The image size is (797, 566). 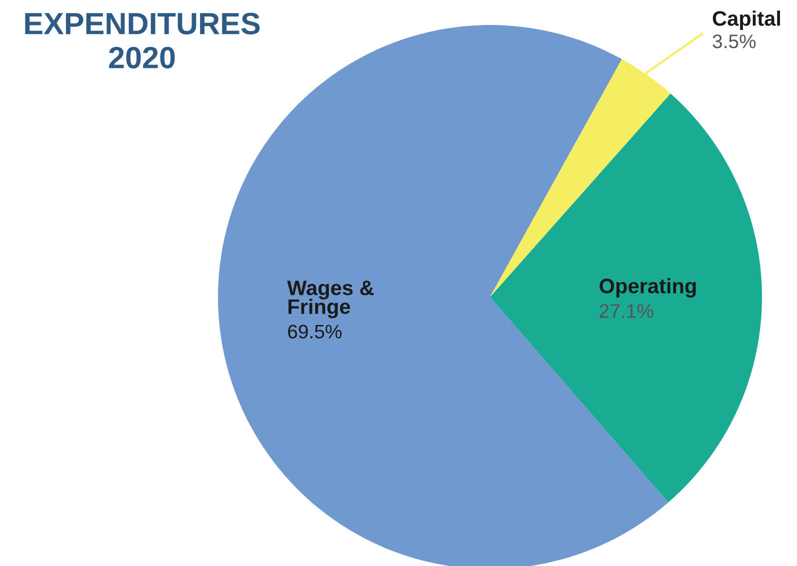 I want to click on data-label: 27.1%, so click(x=627, y=311).